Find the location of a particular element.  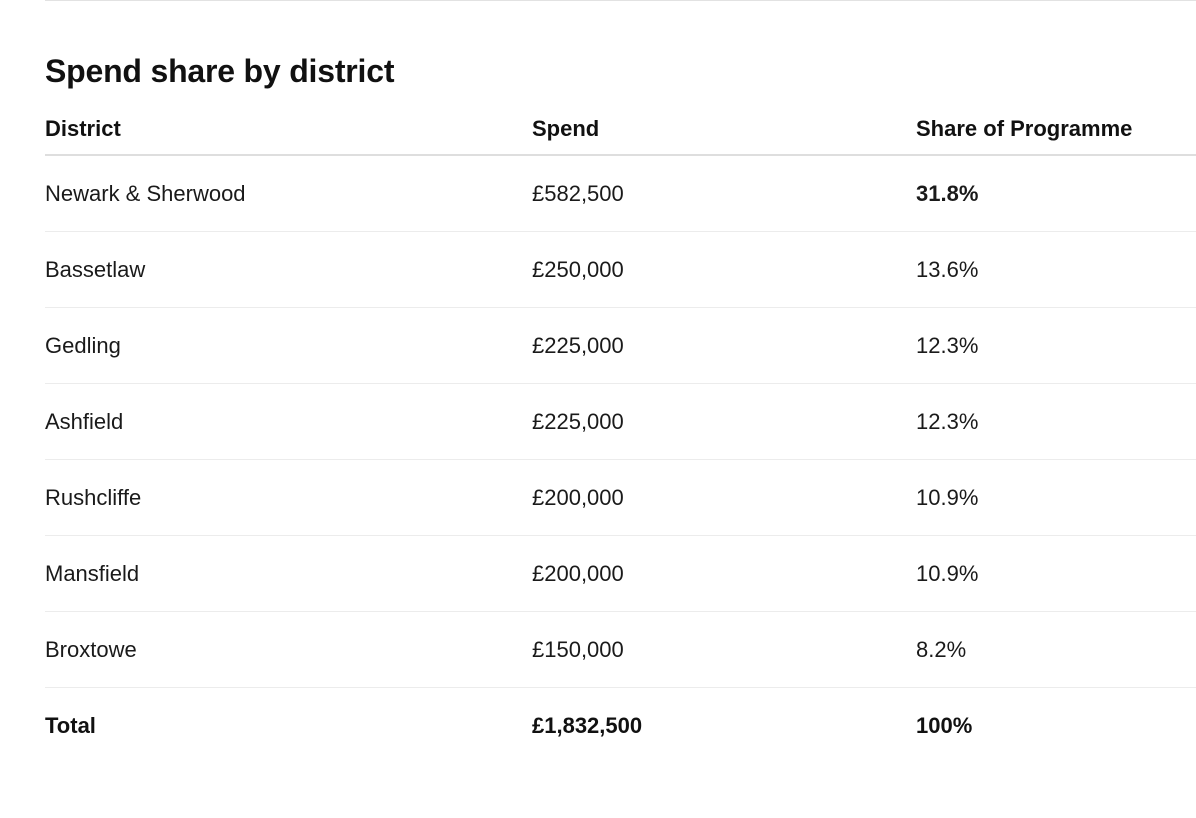

share-cell: 13.6% is located at coordinates (1056, 269).